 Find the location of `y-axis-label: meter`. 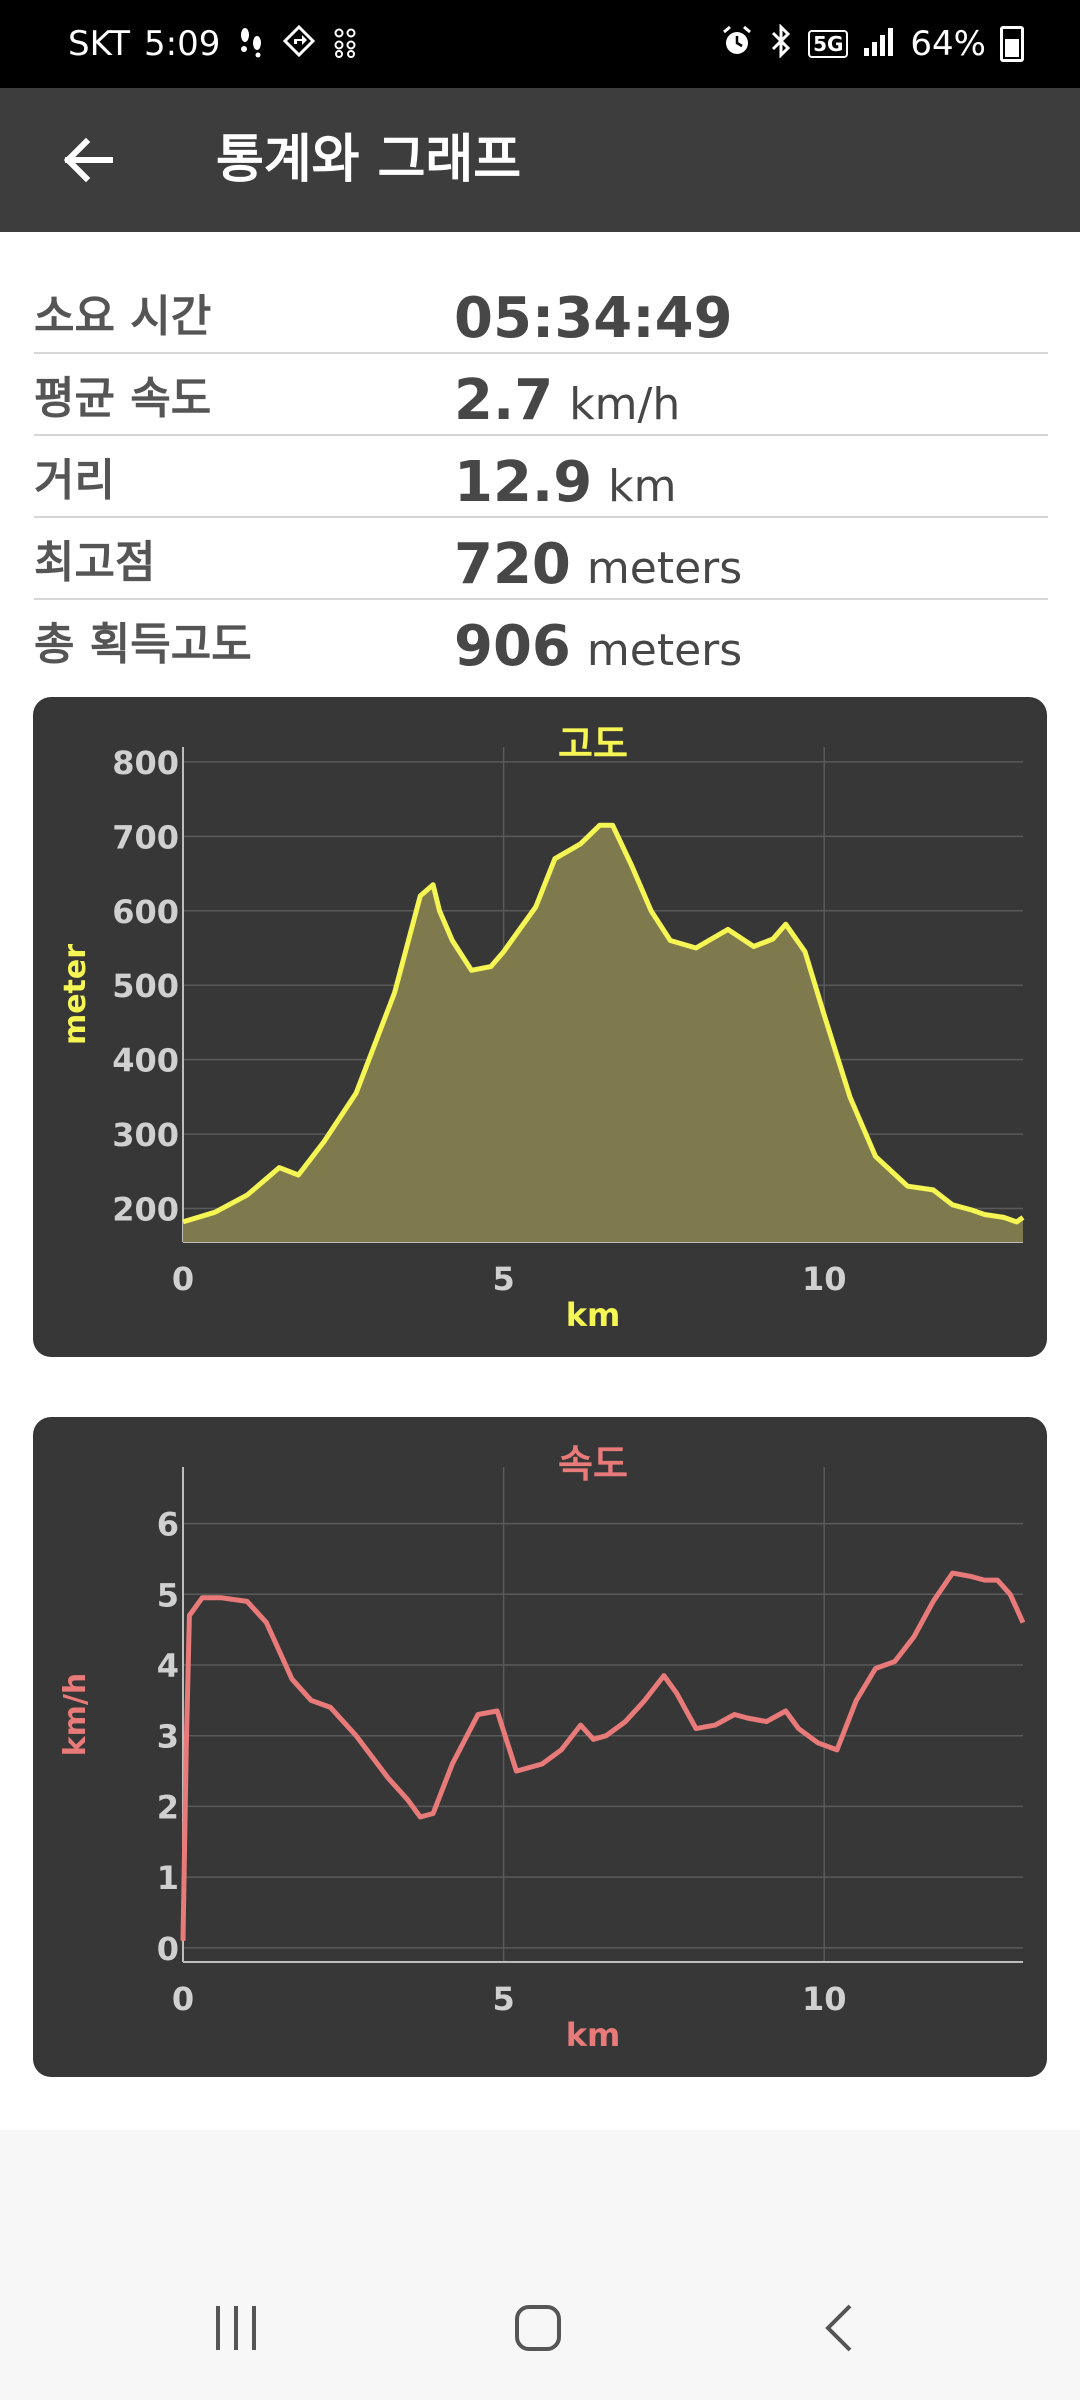

y-axis-label: meter is located at coordinates (75, 994).